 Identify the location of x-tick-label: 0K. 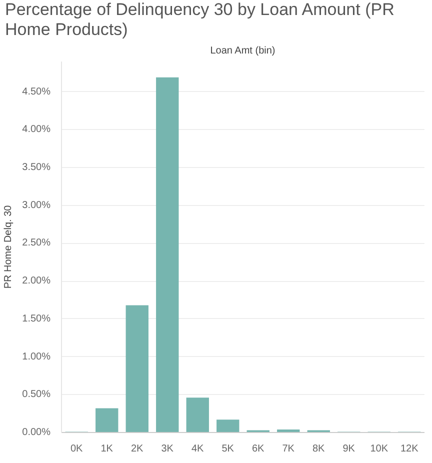
(77, 449).